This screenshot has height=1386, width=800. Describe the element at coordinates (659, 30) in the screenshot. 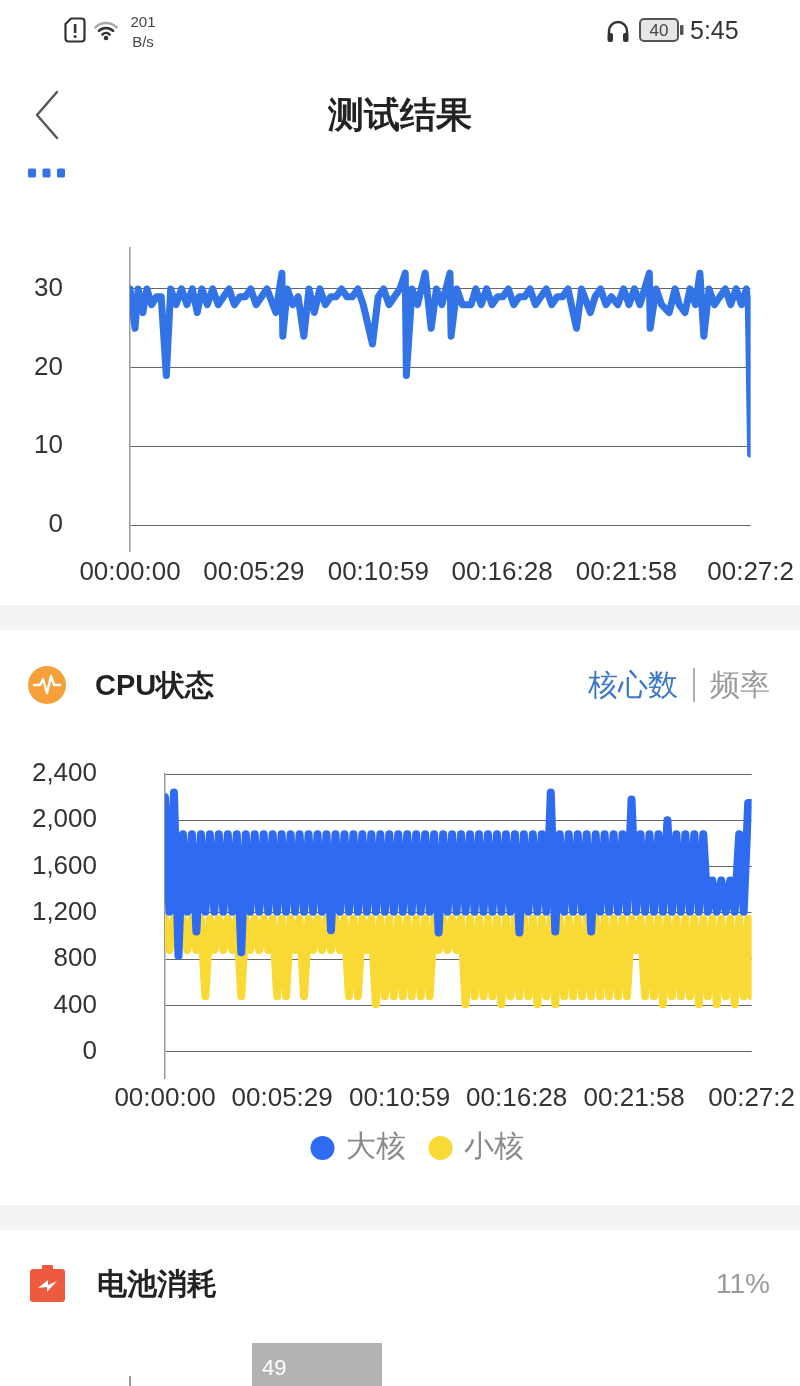

I see `text: 40` at that location.